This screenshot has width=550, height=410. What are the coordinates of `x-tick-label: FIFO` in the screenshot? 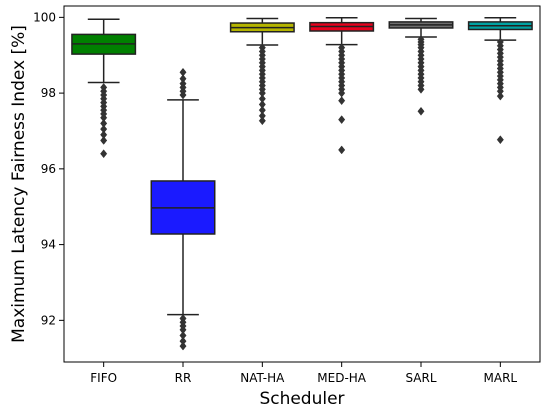 It's located at (103, 378).